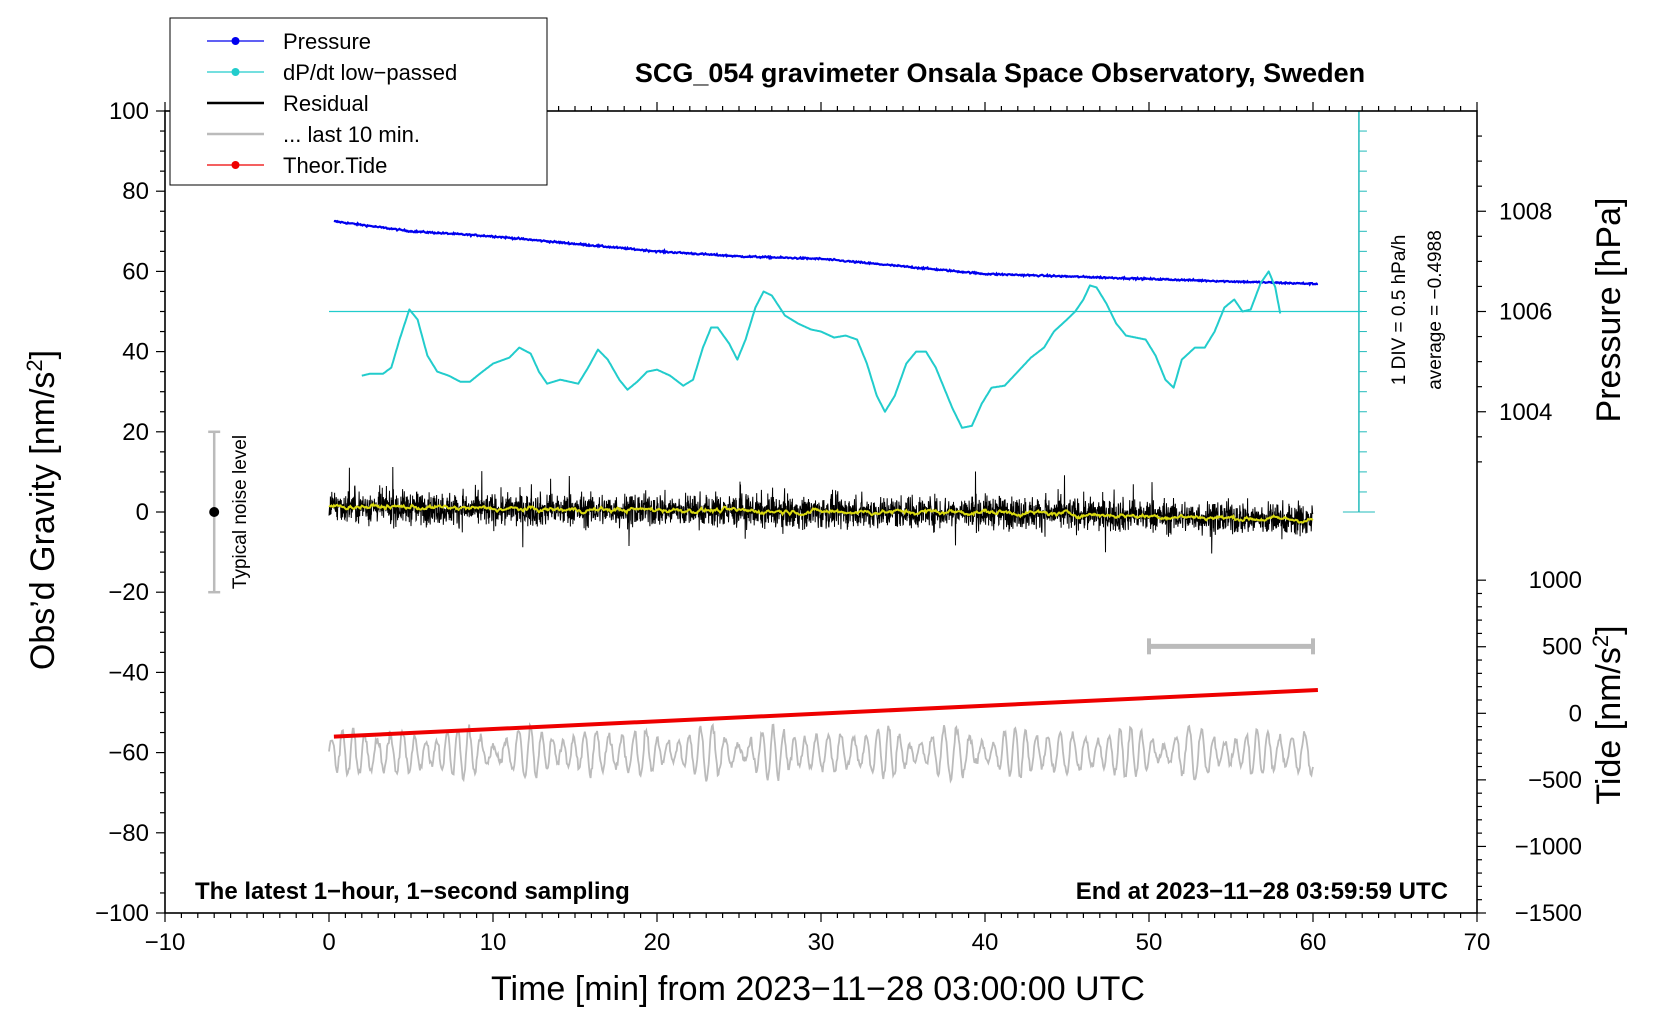  What do you see at coordinates (1575, 713) in the screenshot?
I see `tide-tick-label: 0` at bounding box center [1575, 713].